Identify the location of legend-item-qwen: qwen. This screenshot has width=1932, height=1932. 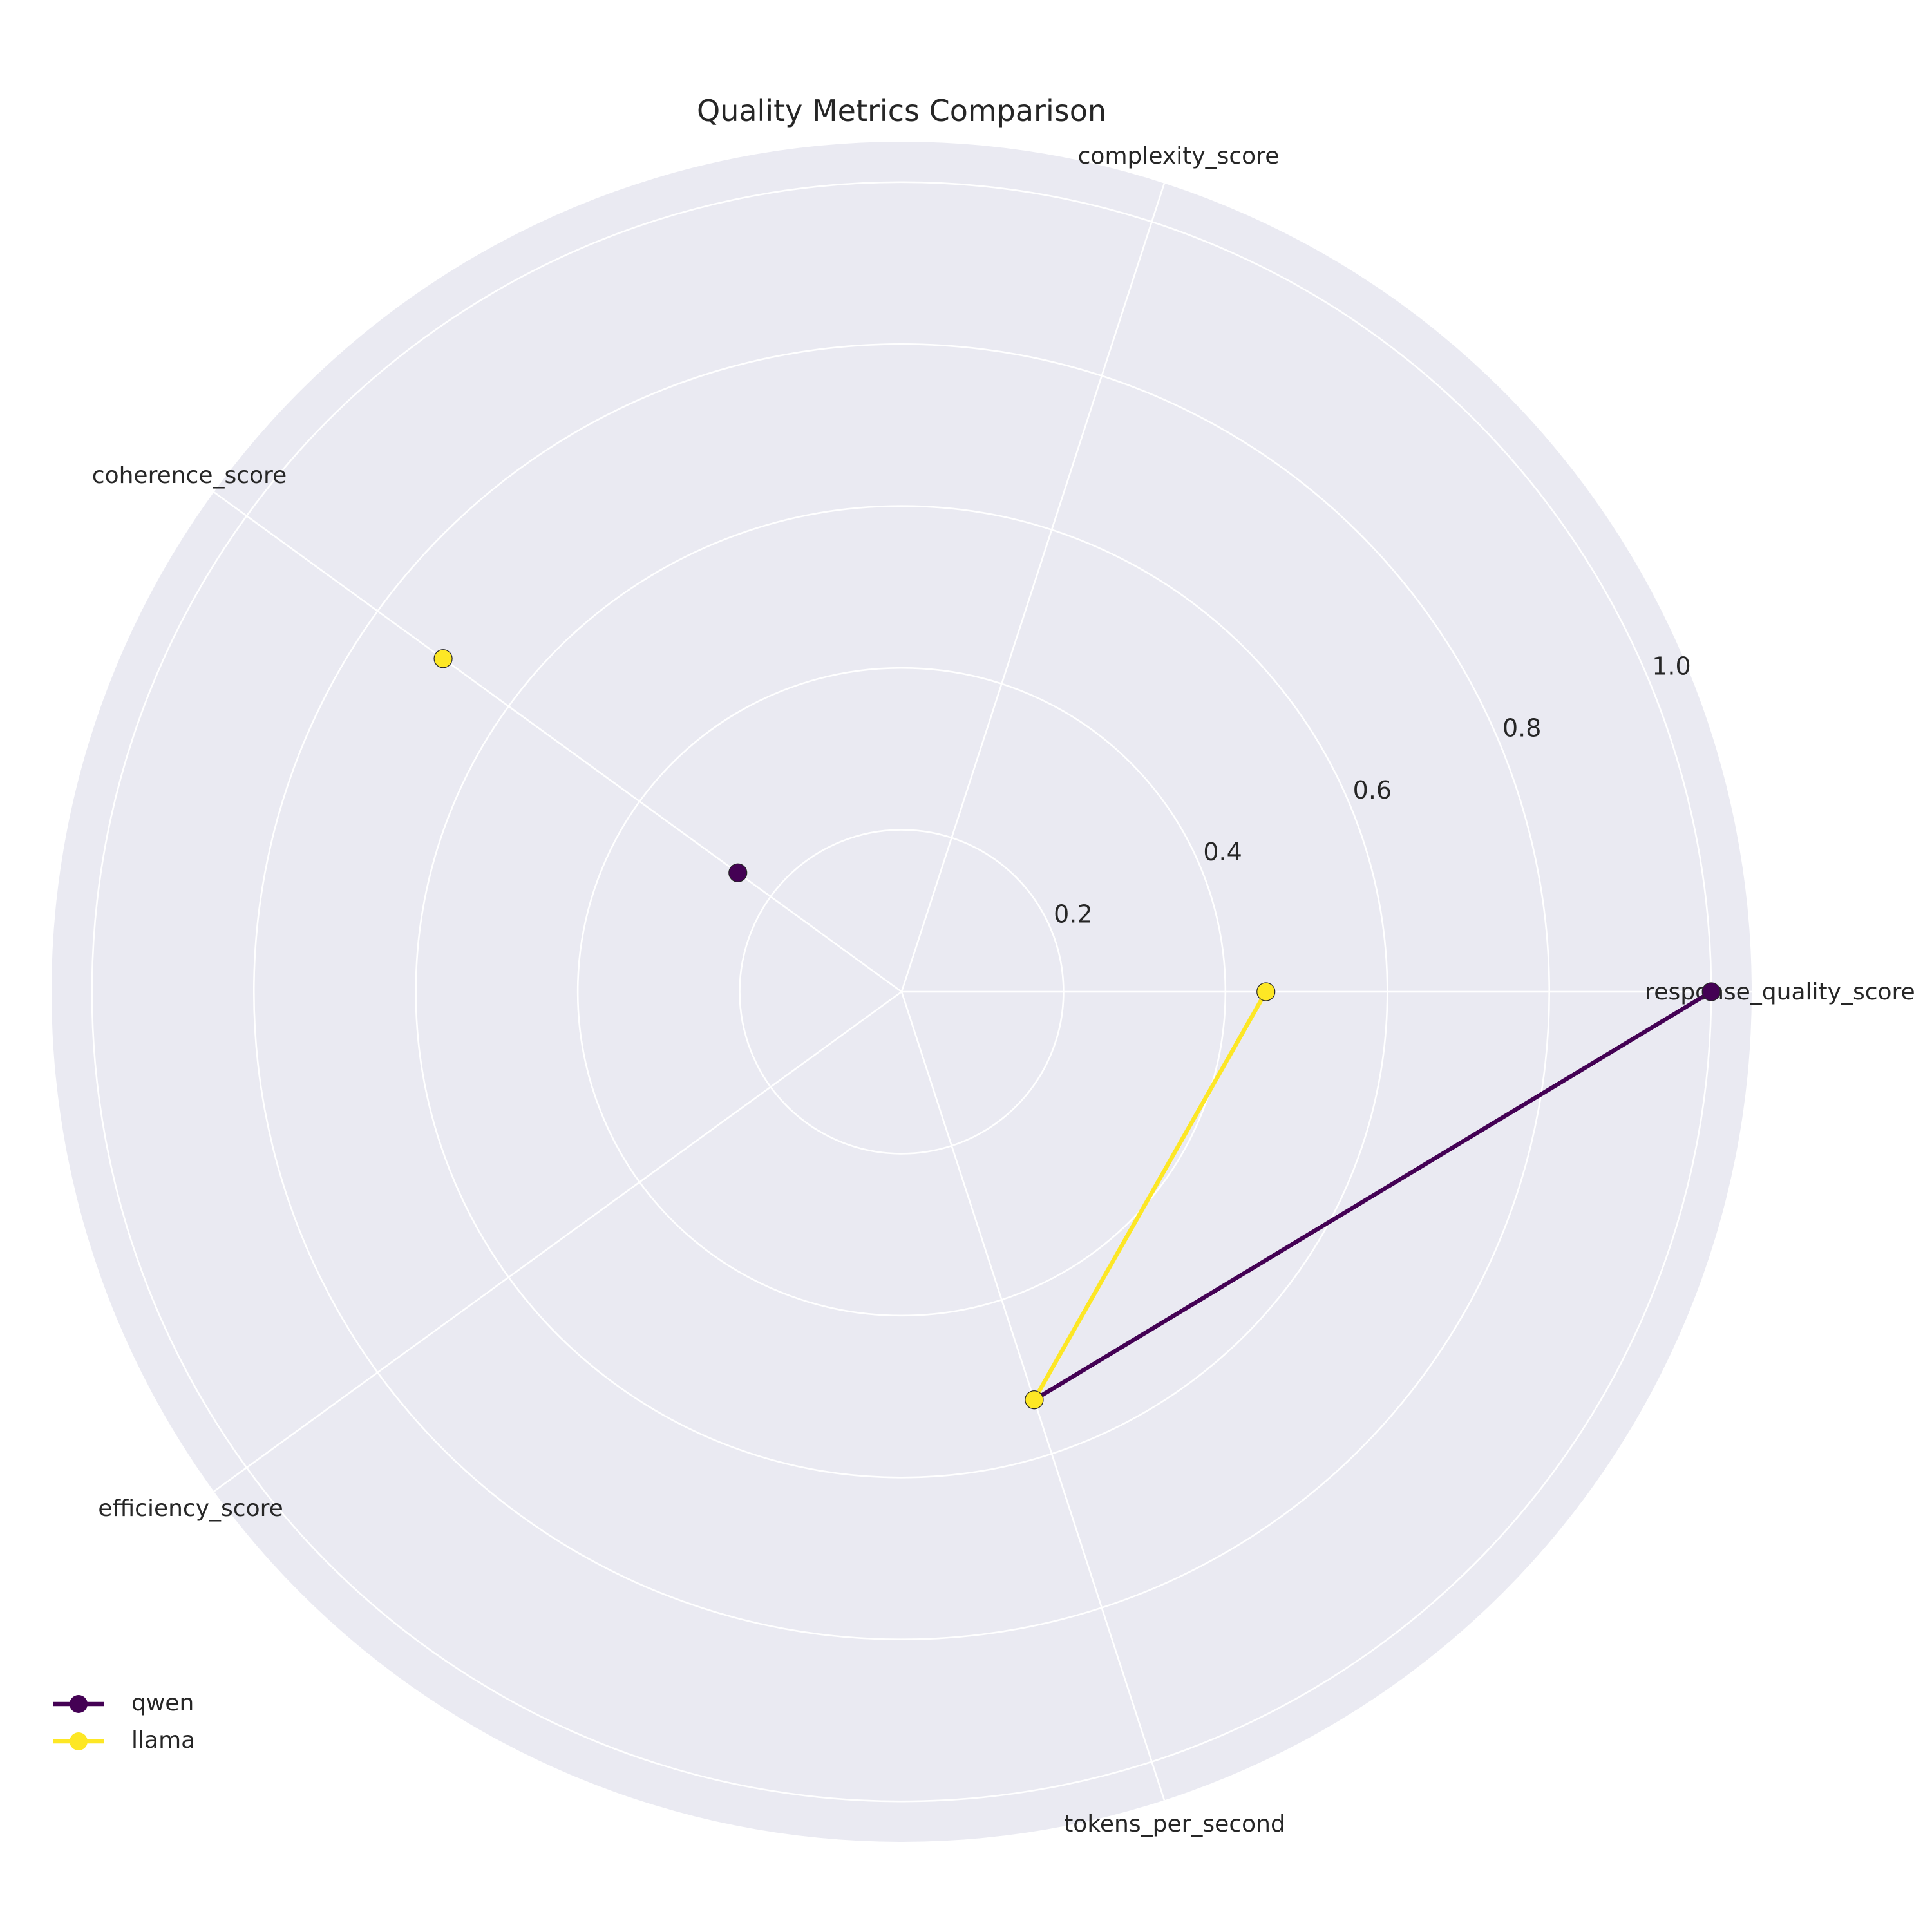
(124, 1703).